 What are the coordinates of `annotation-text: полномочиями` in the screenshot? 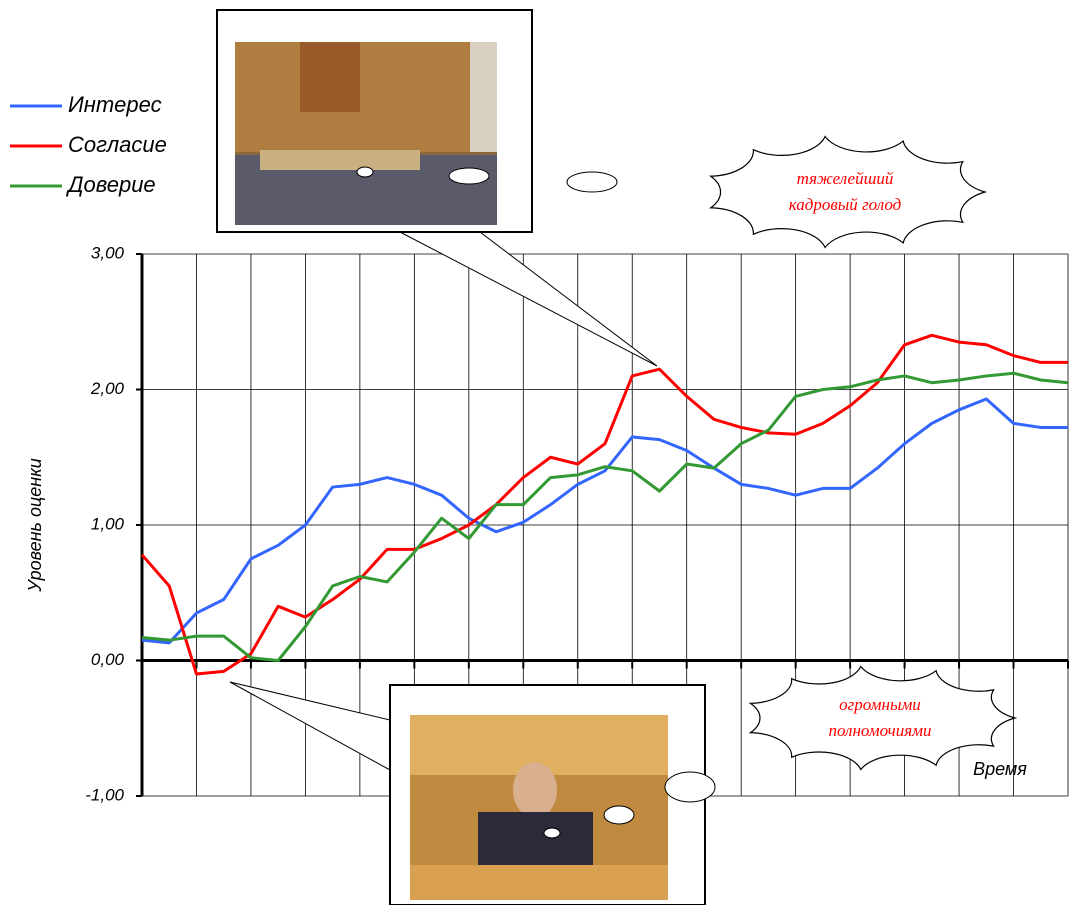 It's located at (879, 730).